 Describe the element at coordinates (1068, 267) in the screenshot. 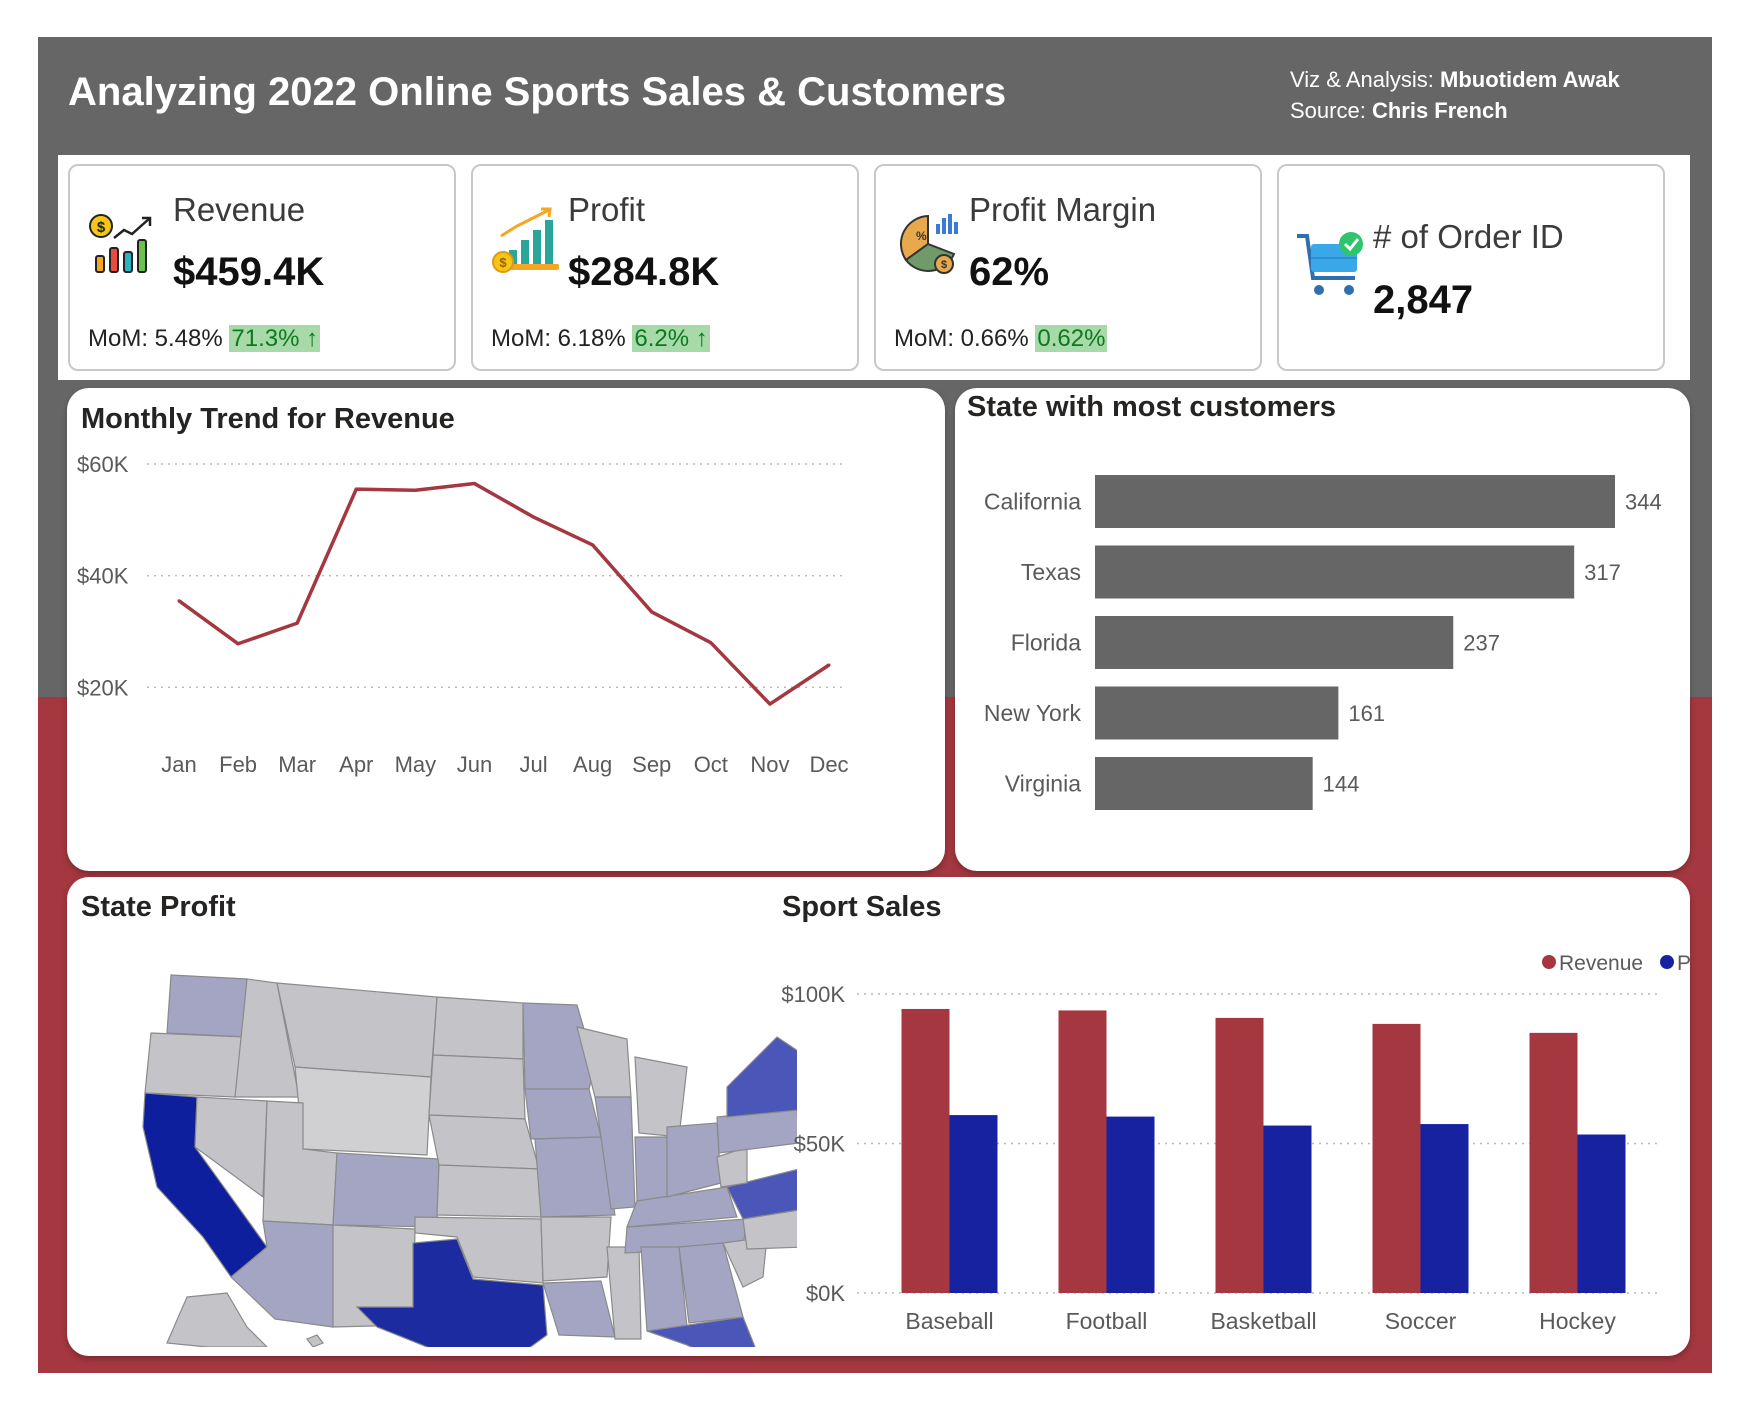

I see `kpi-card-profit-margin: % $ Profit Margin 62% MoM: 0.66% 0.62%` at that location.